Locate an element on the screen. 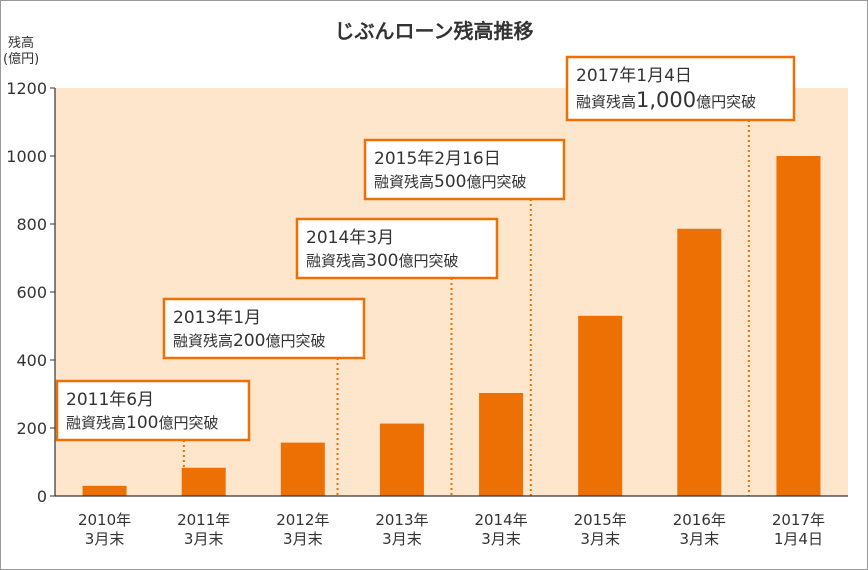  x-tick-label: 2015年 is located at coordinates (600, 520).